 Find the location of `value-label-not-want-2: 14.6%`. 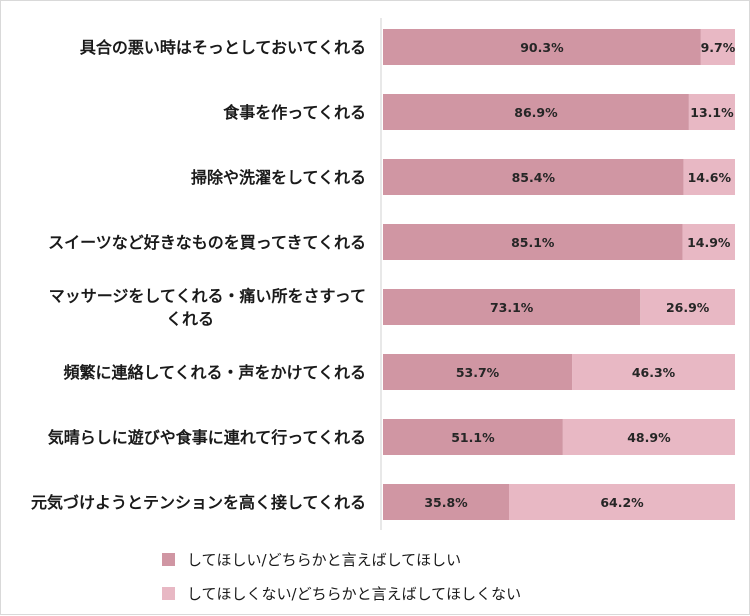

value-label-not-want-2: 14.6% is located at coordinates (710, 177).